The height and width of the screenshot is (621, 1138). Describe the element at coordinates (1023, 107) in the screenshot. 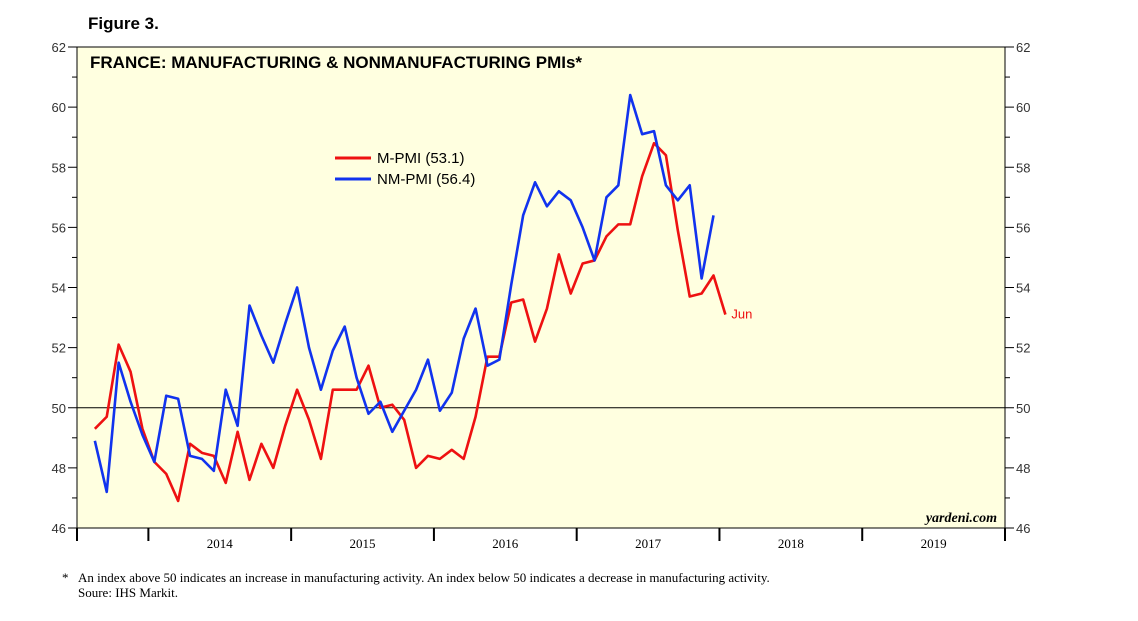

I see `y-tick-label-right: 60` at that location.